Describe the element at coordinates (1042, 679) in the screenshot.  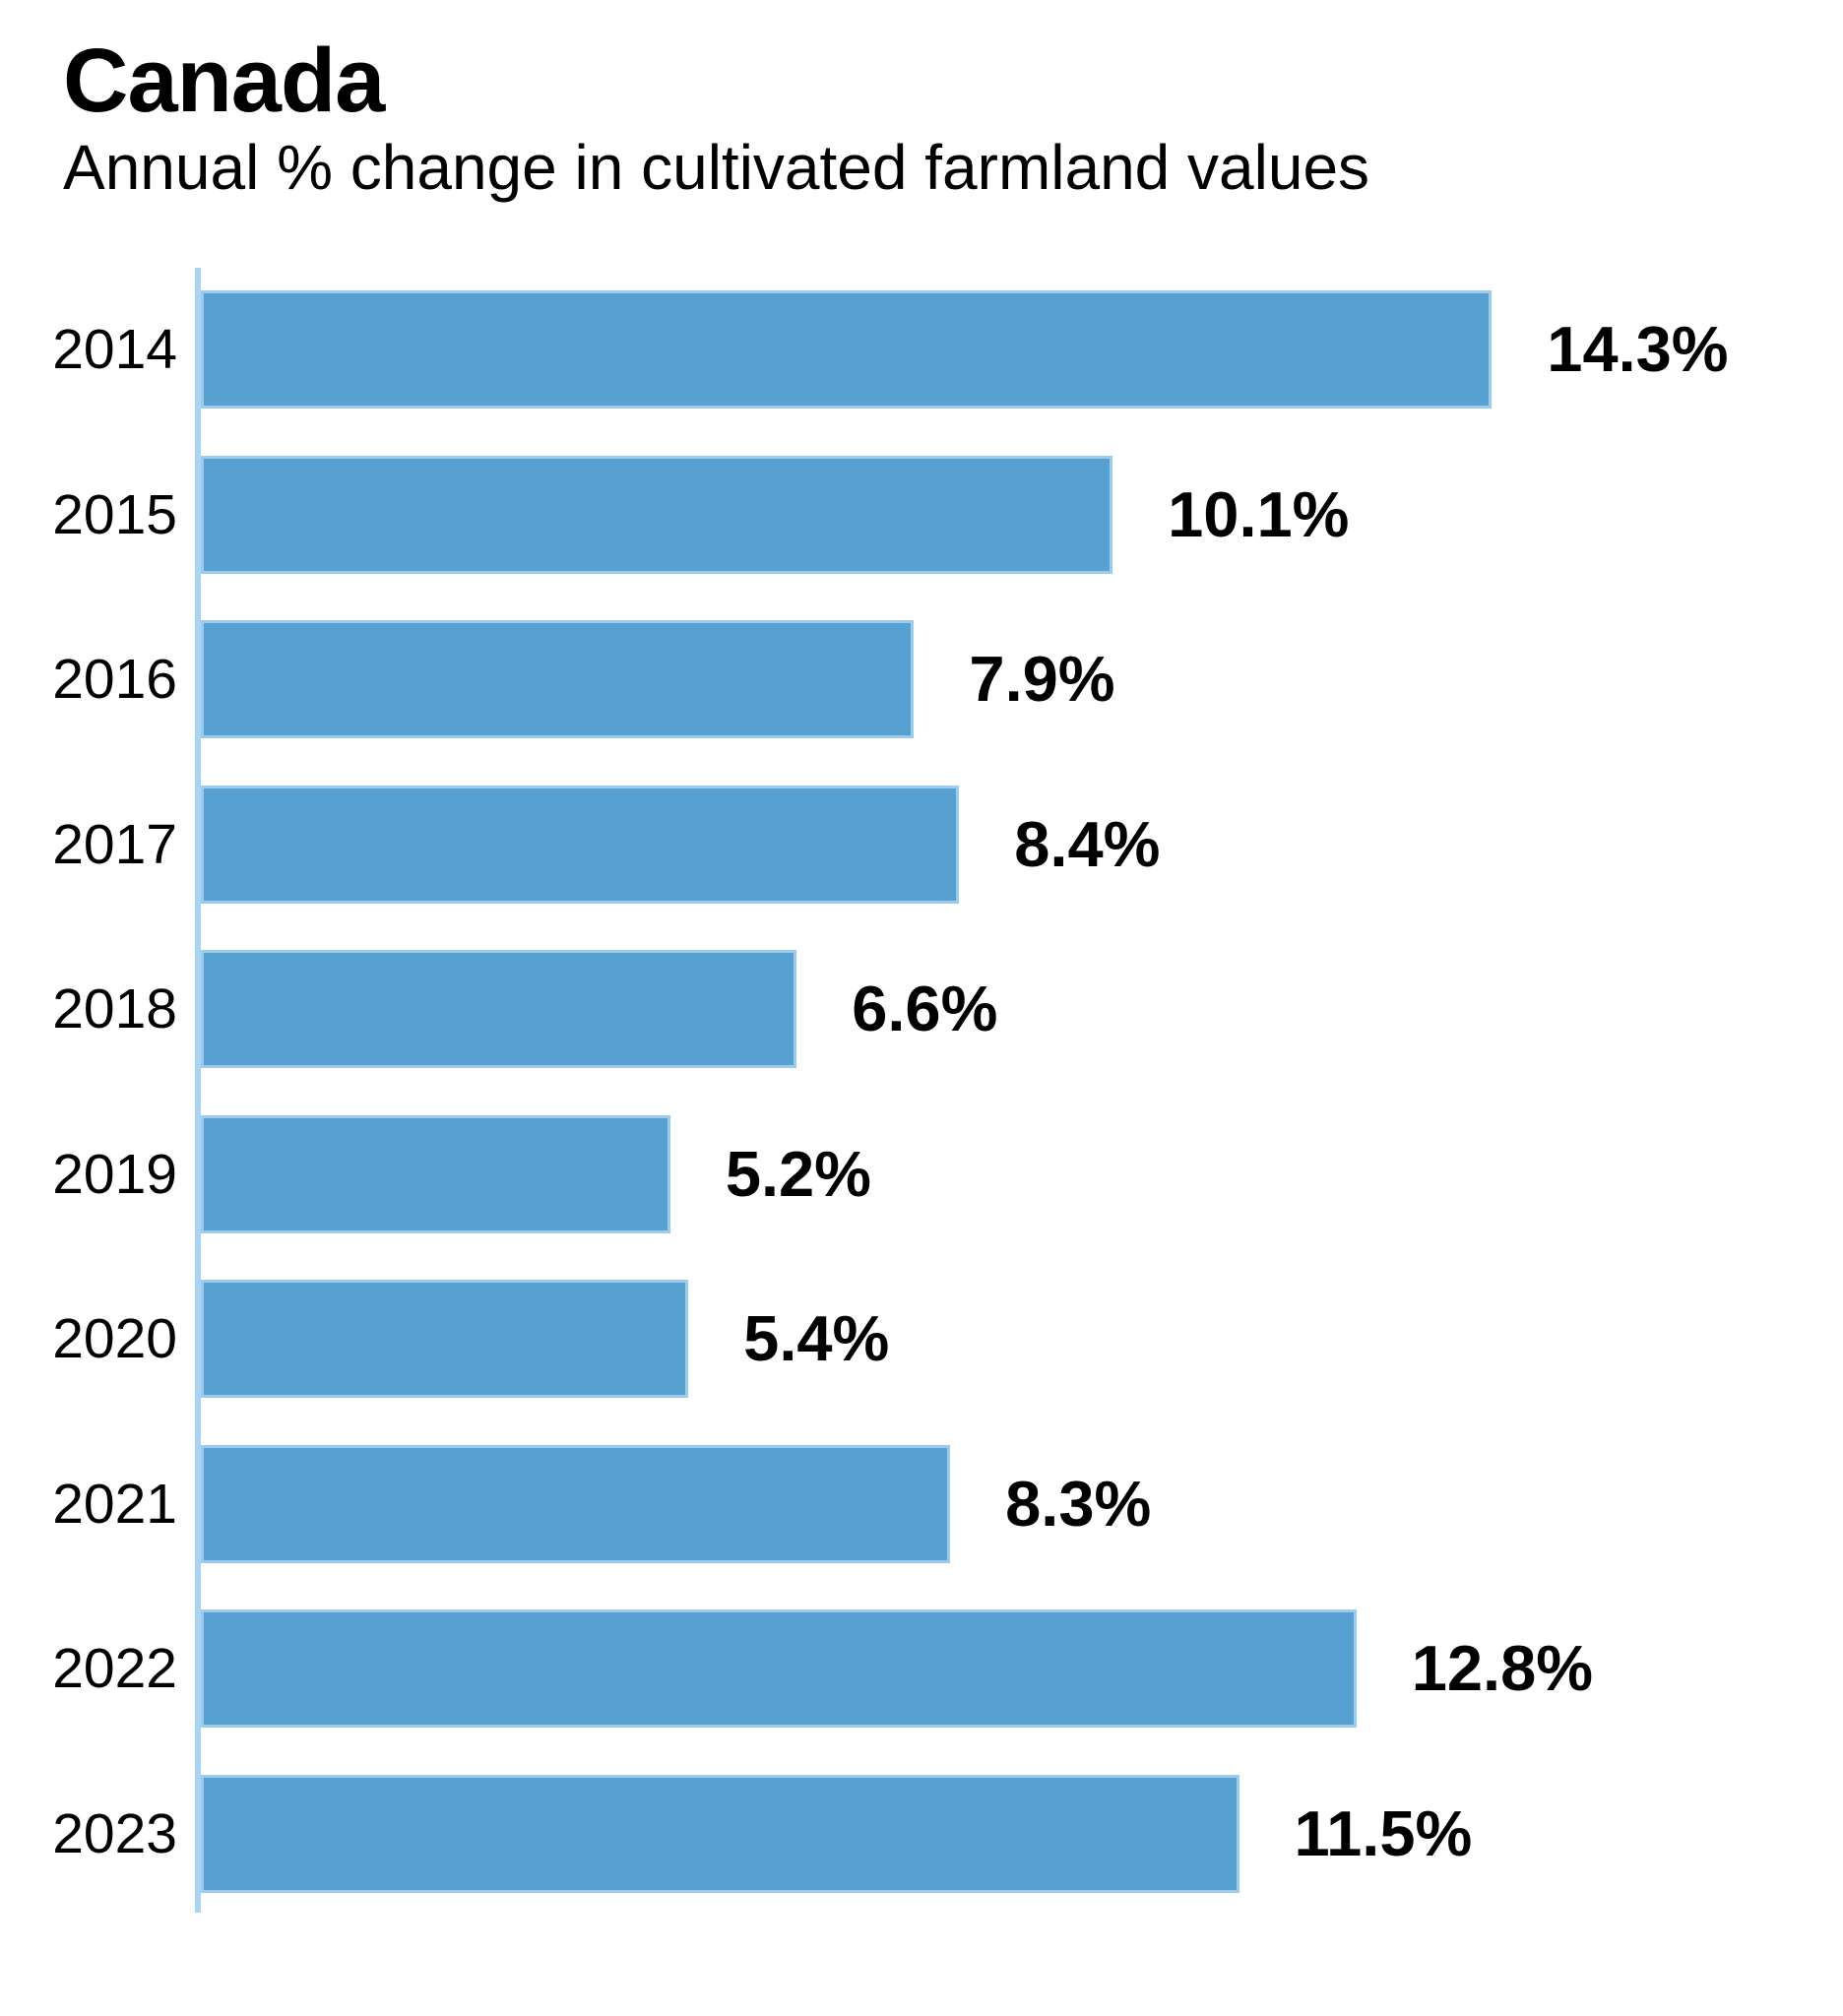
I see `value-label: 7.9%` at that location.